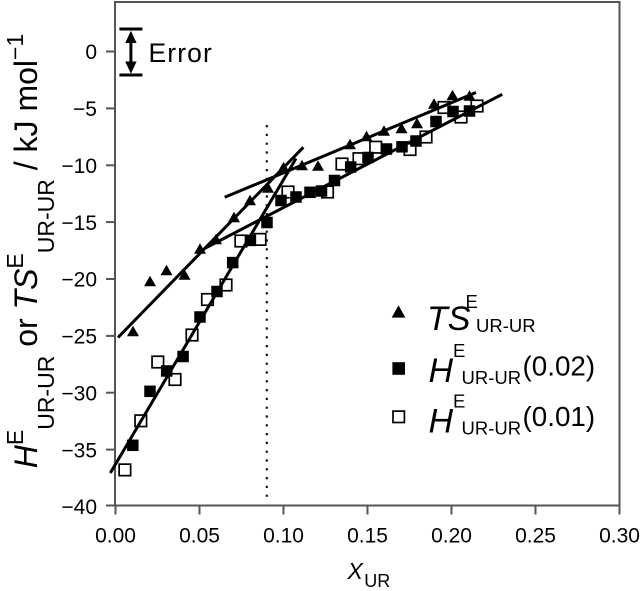 This screenshot has height=591, width=640. I want to click on svg-text: −30, so click(79, 393).